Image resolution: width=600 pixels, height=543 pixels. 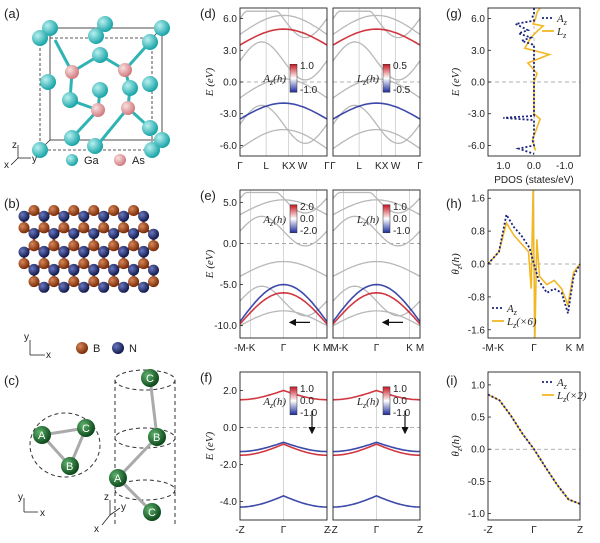 I want to click on panel-label-g: (g), so click(x=454, y=13).